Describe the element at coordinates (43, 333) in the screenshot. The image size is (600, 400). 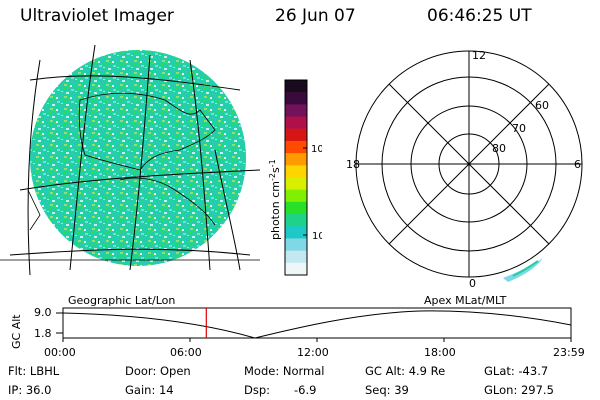
I see `timeline-y-min: 1.8` at that location.